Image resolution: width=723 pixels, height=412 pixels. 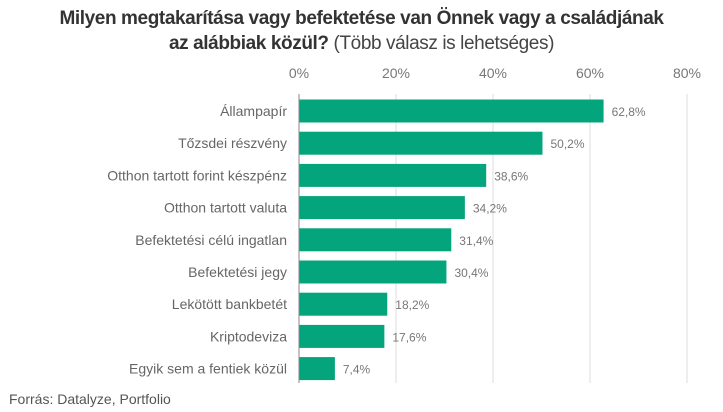 What do you see at coordinates (232, 143) in the screenshot?
I see `category-label: Tőzsdei részvény` at bounding box center [232, 143].